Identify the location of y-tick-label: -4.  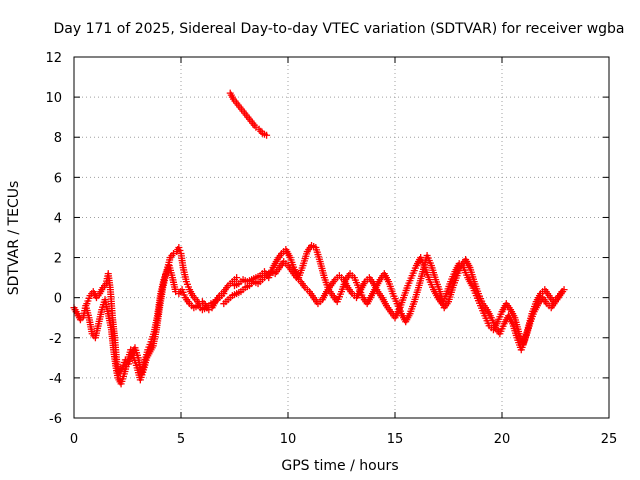
(55, 379).